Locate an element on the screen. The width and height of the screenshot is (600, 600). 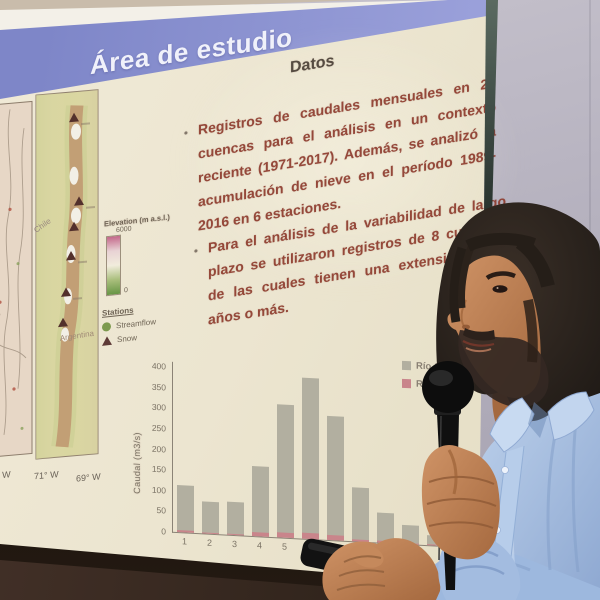
lon-label-71w: 71° W is located at coordinates (46, 475).